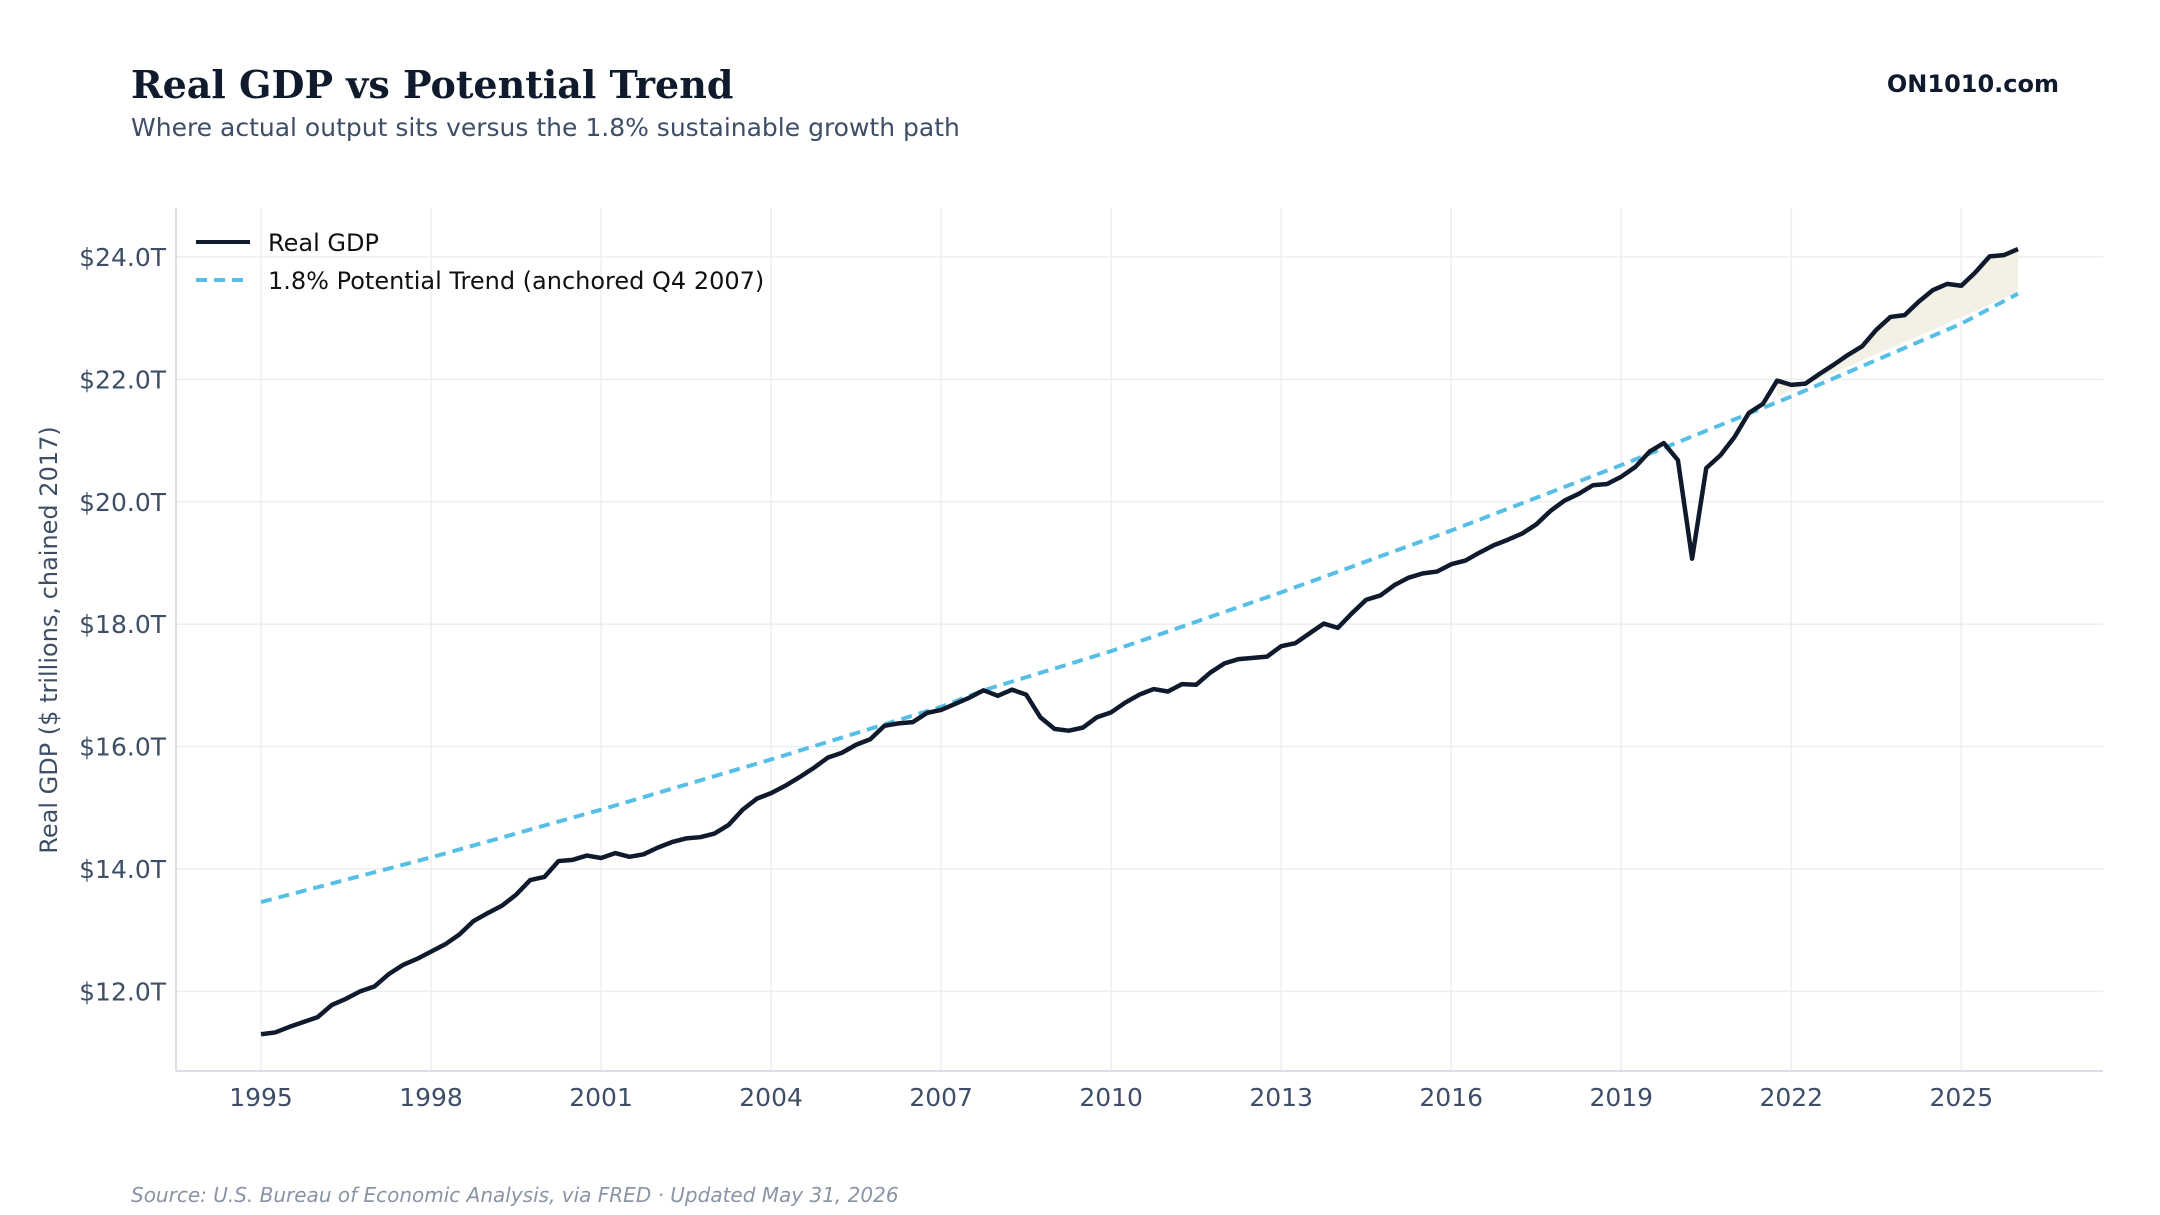 This screenshot has height=1215, width=2160. What do you see at coordinates (1621, 1097) in the screenshot?
I see `x-tick-label: 2019` at bounding box center [1621, 1097].